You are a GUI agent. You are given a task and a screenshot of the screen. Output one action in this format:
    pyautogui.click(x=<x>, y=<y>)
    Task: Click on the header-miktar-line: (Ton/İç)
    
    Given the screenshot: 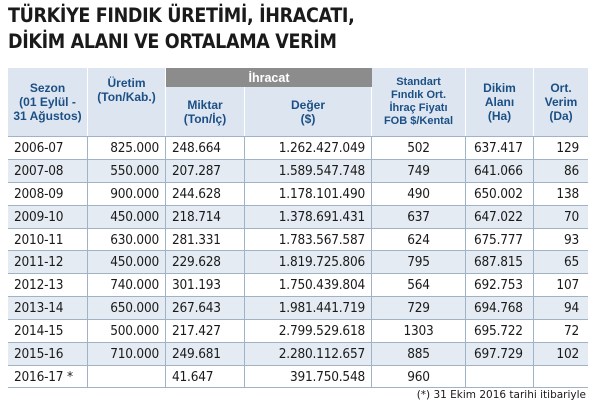 What is the action you would take?
    pyautogui.click(x=205, y=118)
    